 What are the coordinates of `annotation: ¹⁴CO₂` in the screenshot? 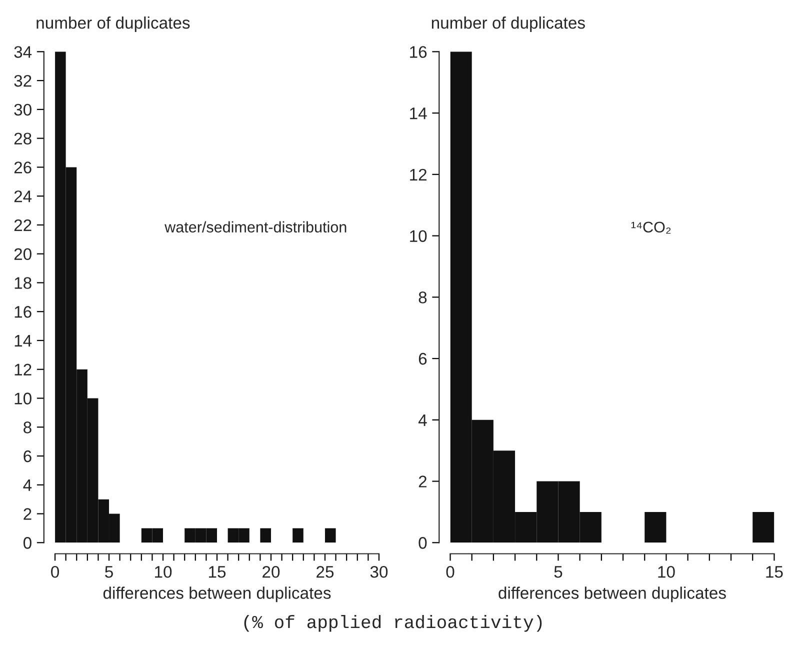 It's located at (651, 228).